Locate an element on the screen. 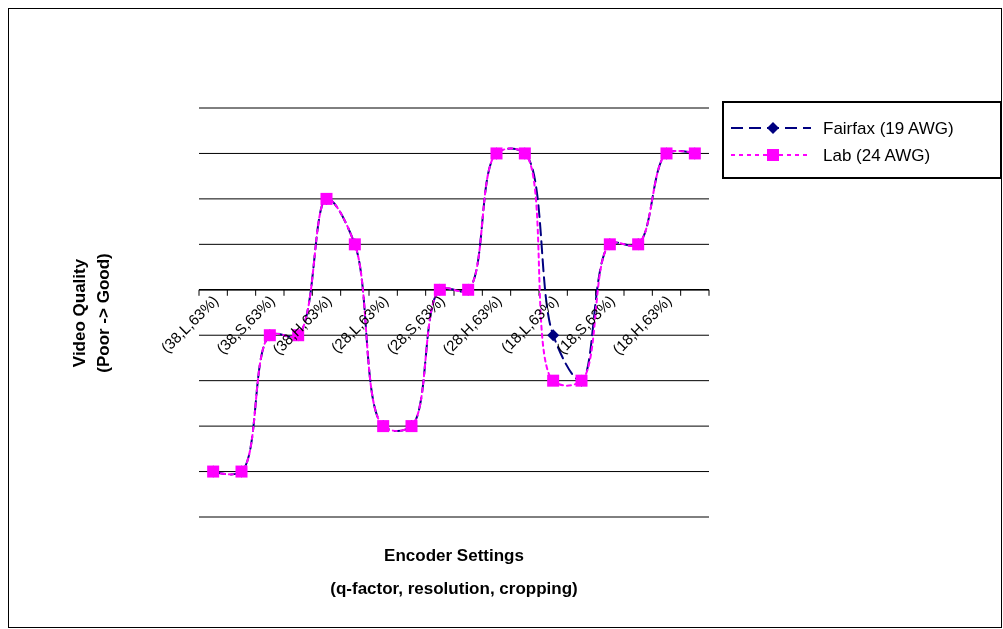 The width and height of the screenshot is (1003, 629). point is located at coordinates (553, 380).